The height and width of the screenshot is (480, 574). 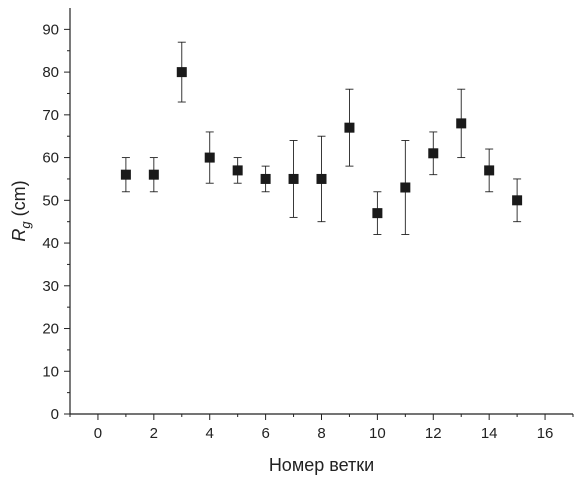 What do you see at coordinates (98, 433) in the screenshot?
I see `x-tick-label: 0` at bounding box center [98, 433].